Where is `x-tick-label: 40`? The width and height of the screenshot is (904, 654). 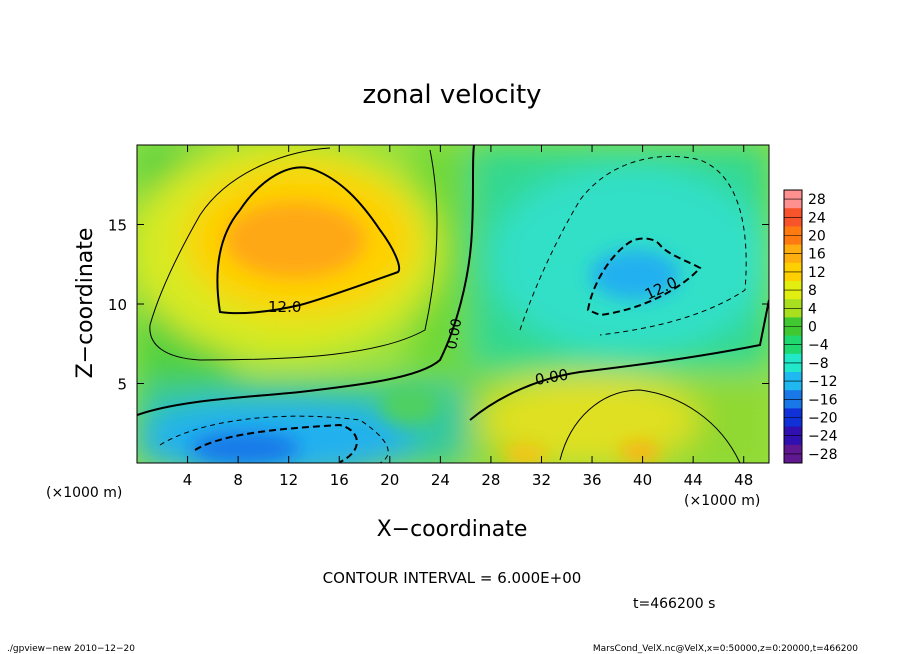 x-tick-label: 40 is located at coordinates (642, 480).